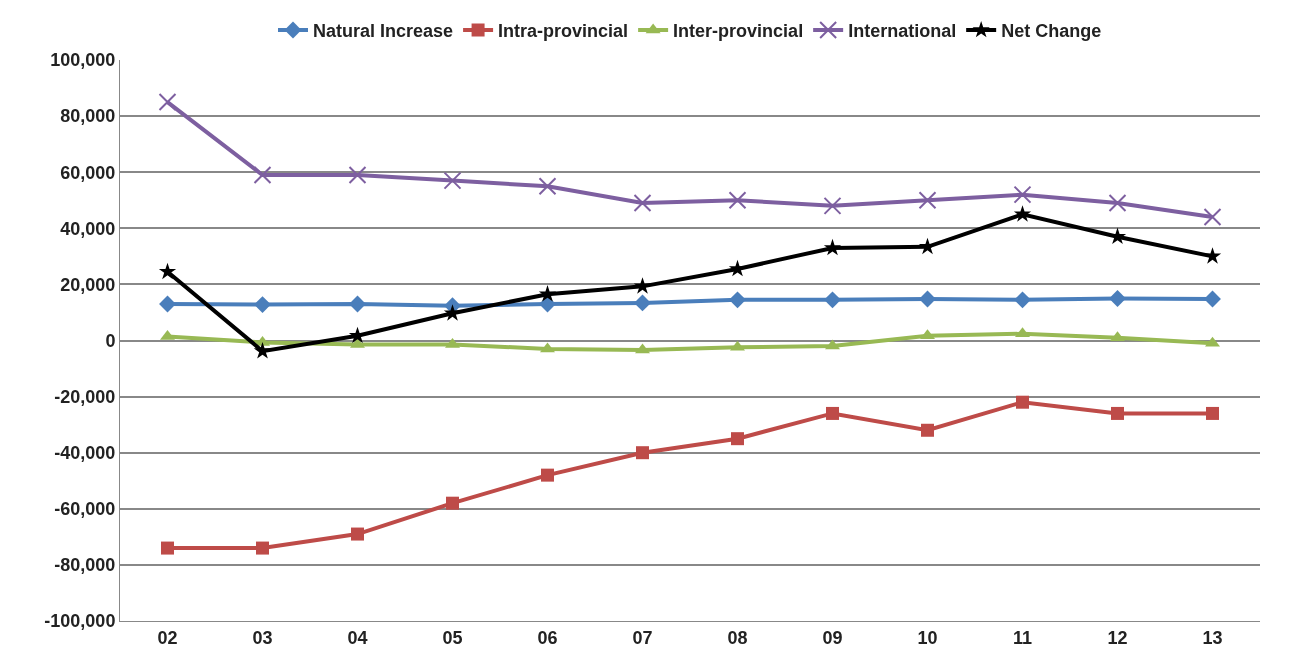  I want to click on x-tick-label: 02, so click(167, 637).